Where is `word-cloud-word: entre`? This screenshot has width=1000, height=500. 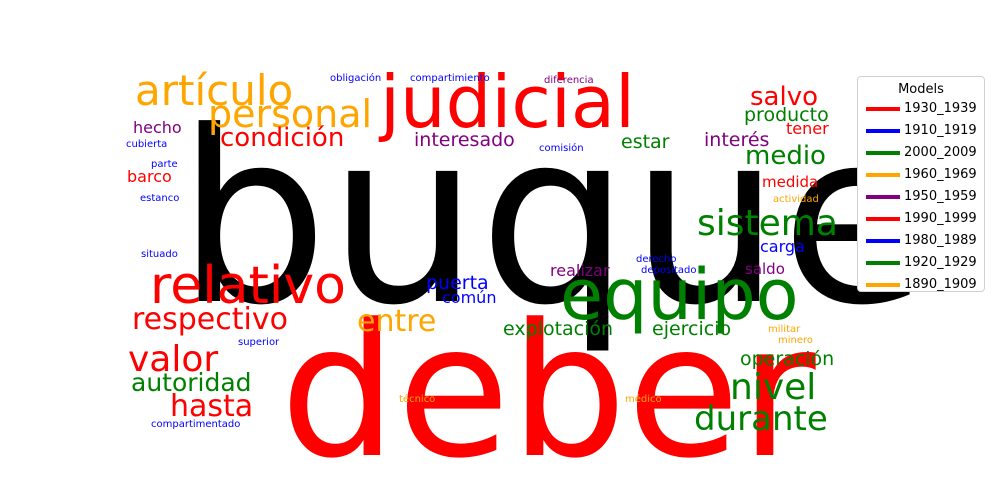
word-cloud-word: entre is located at coordinates (397, 321).